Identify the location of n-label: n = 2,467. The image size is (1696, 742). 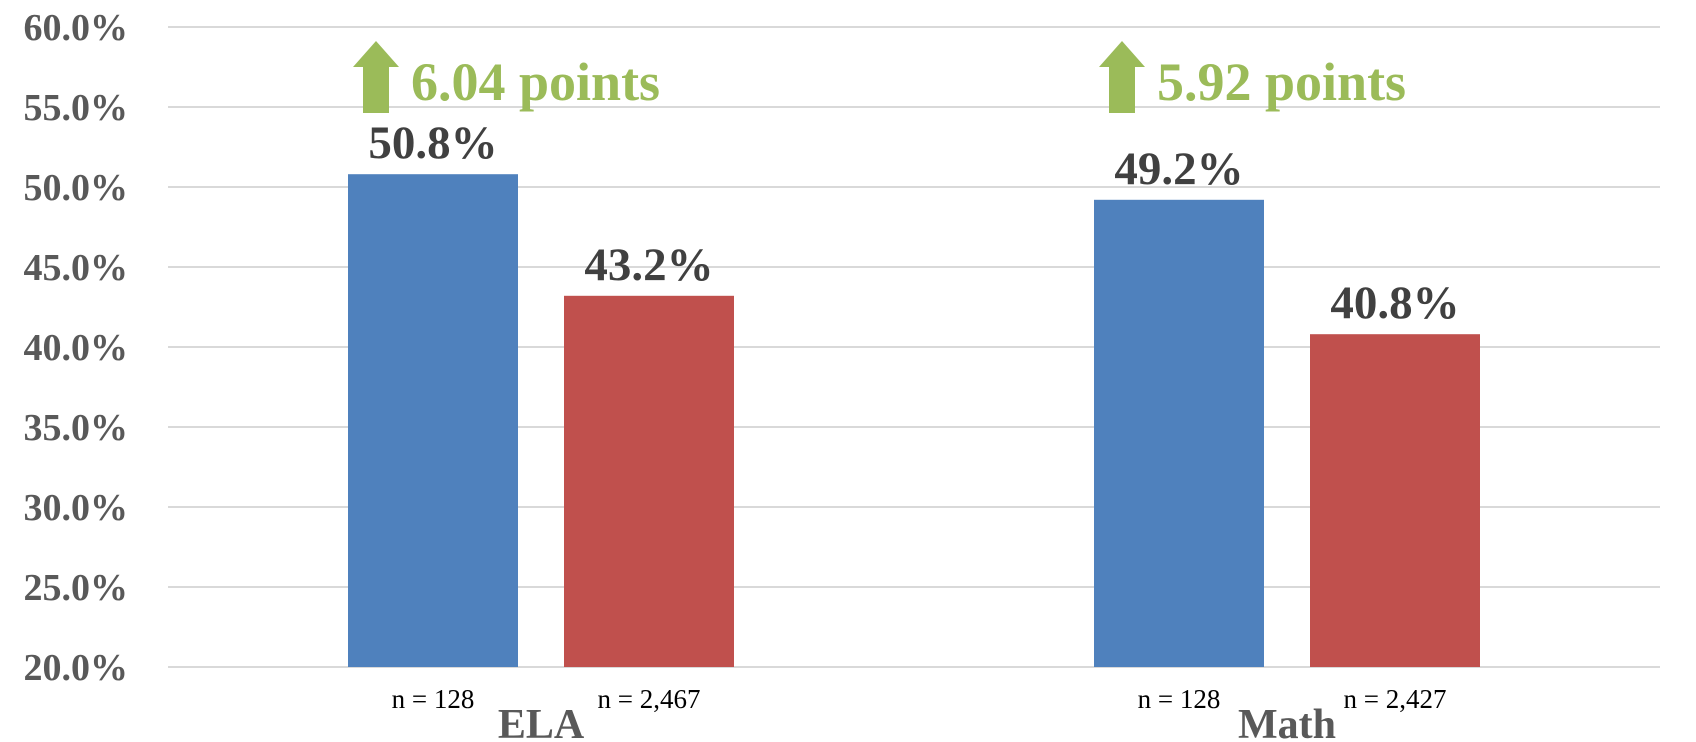
(649, 699).